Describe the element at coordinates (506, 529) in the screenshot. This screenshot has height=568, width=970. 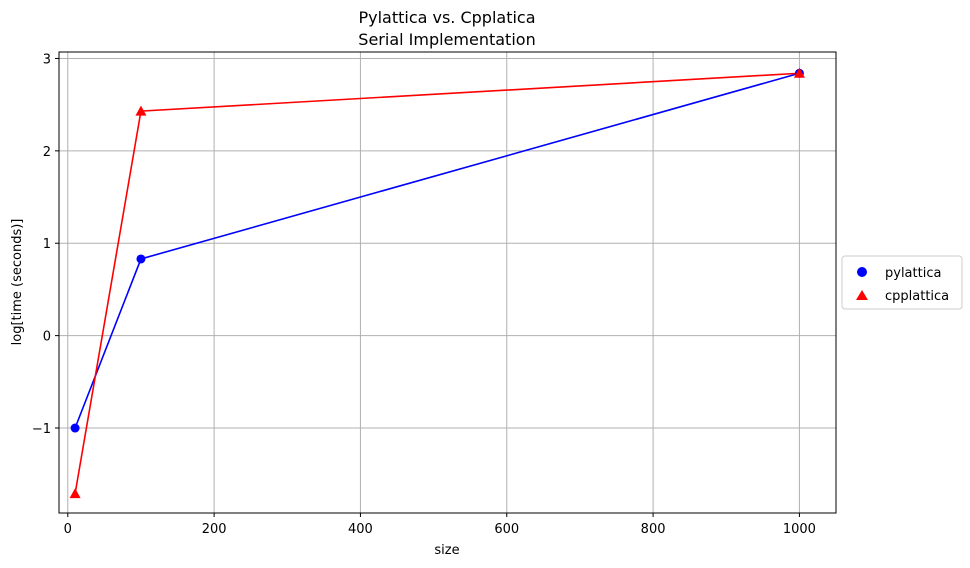
I see `x-tick-label: 600` at that location.